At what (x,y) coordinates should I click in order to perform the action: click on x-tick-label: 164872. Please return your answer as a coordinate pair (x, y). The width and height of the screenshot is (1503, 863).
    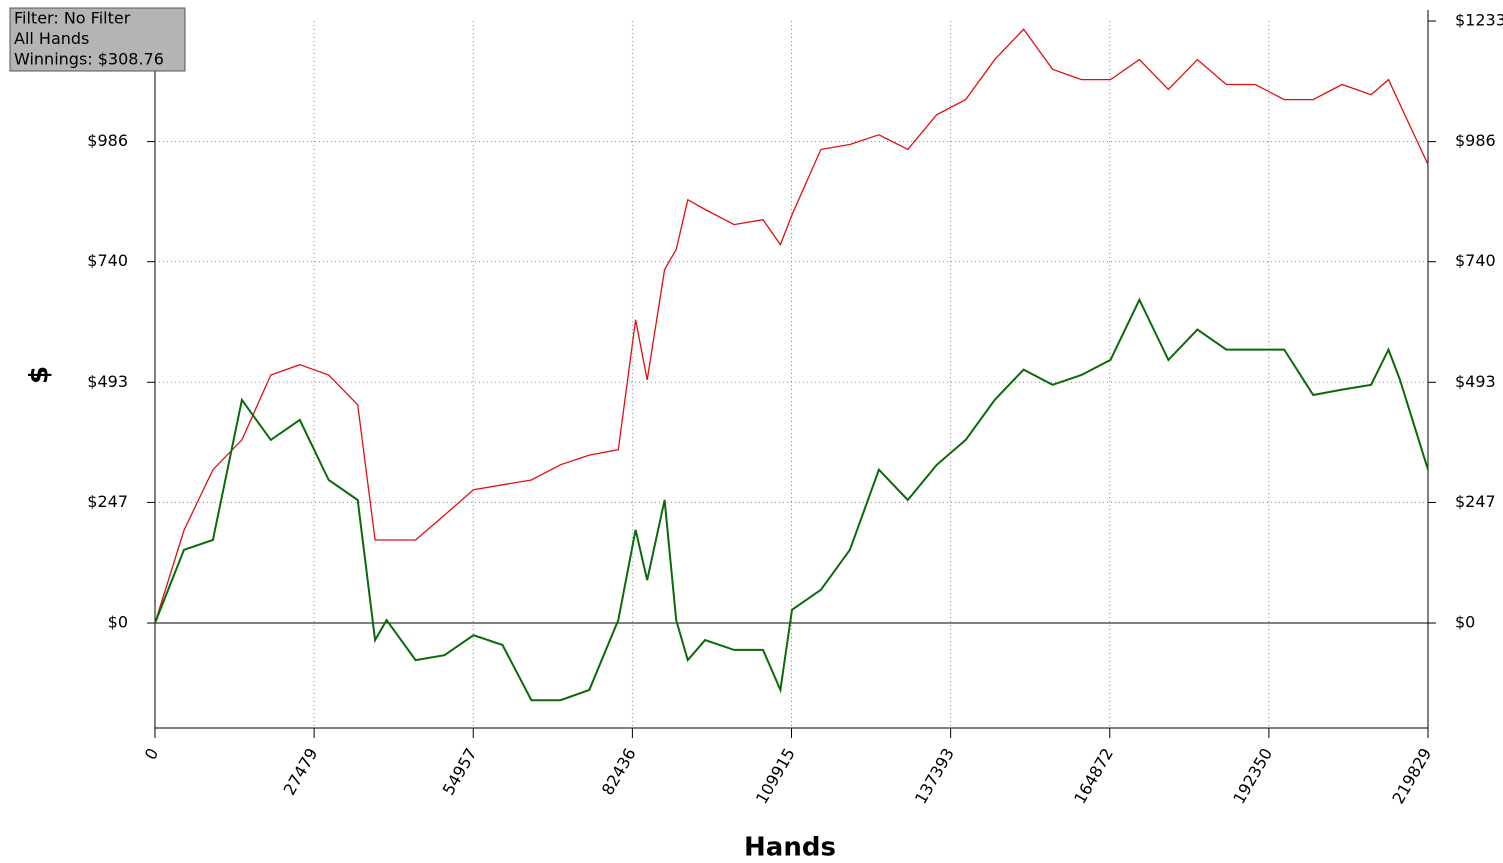
    Looking at the image, I should click on (1093, 776).